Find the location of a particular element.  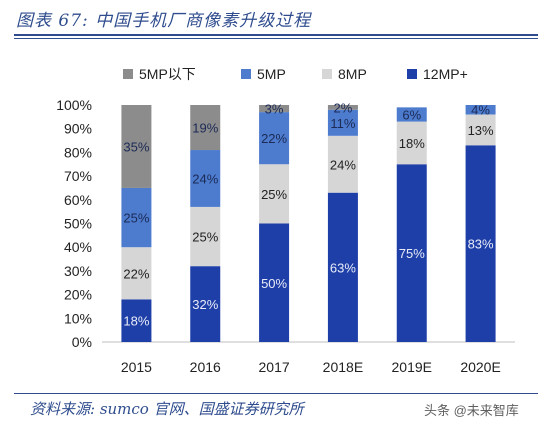

data-label: 32% is located at coordinates (205, 304).